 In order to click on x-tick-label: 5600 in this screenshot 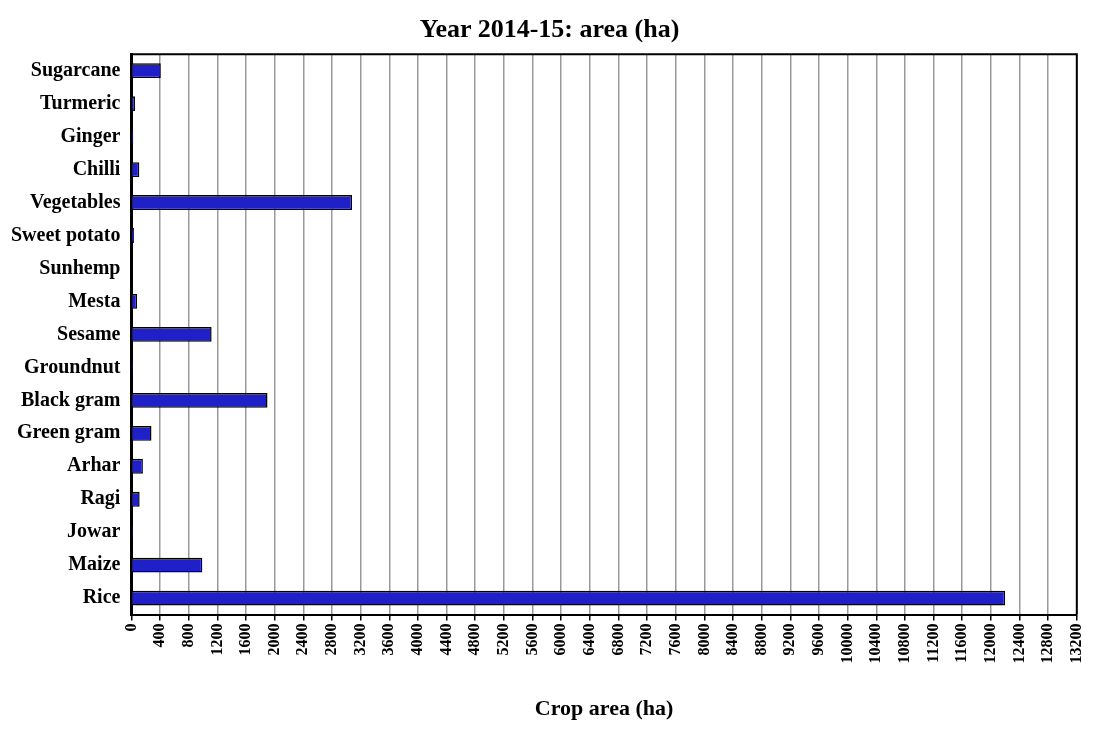, I will do `click(531, 639)`.